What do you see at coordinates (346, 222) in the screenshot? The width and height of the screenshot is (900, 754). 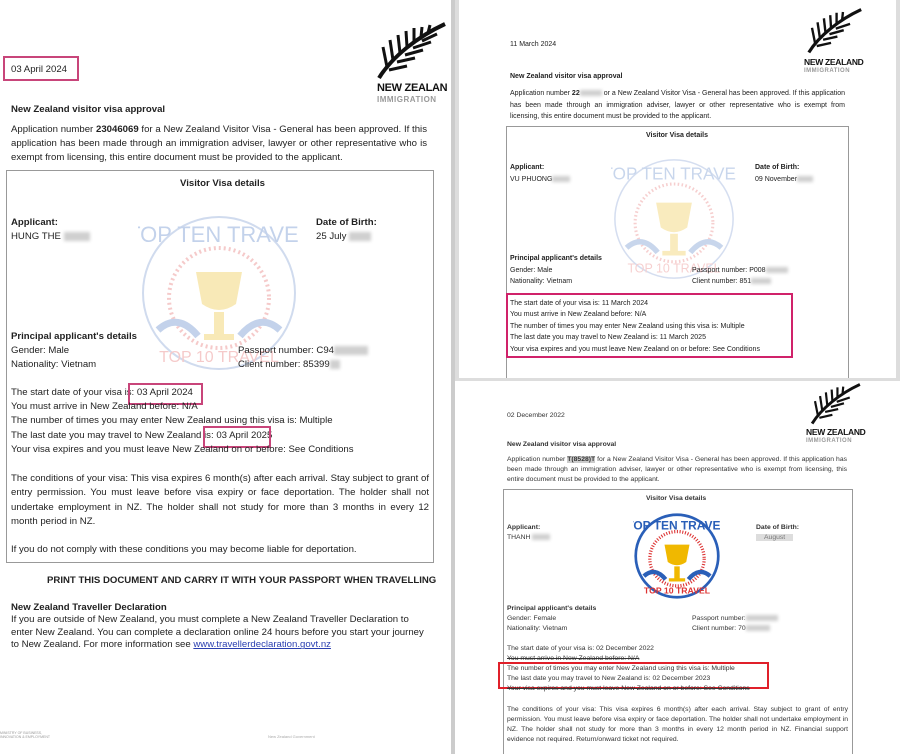 I see `dob-label: Date of Birth:` at bounding box center [346, 222].